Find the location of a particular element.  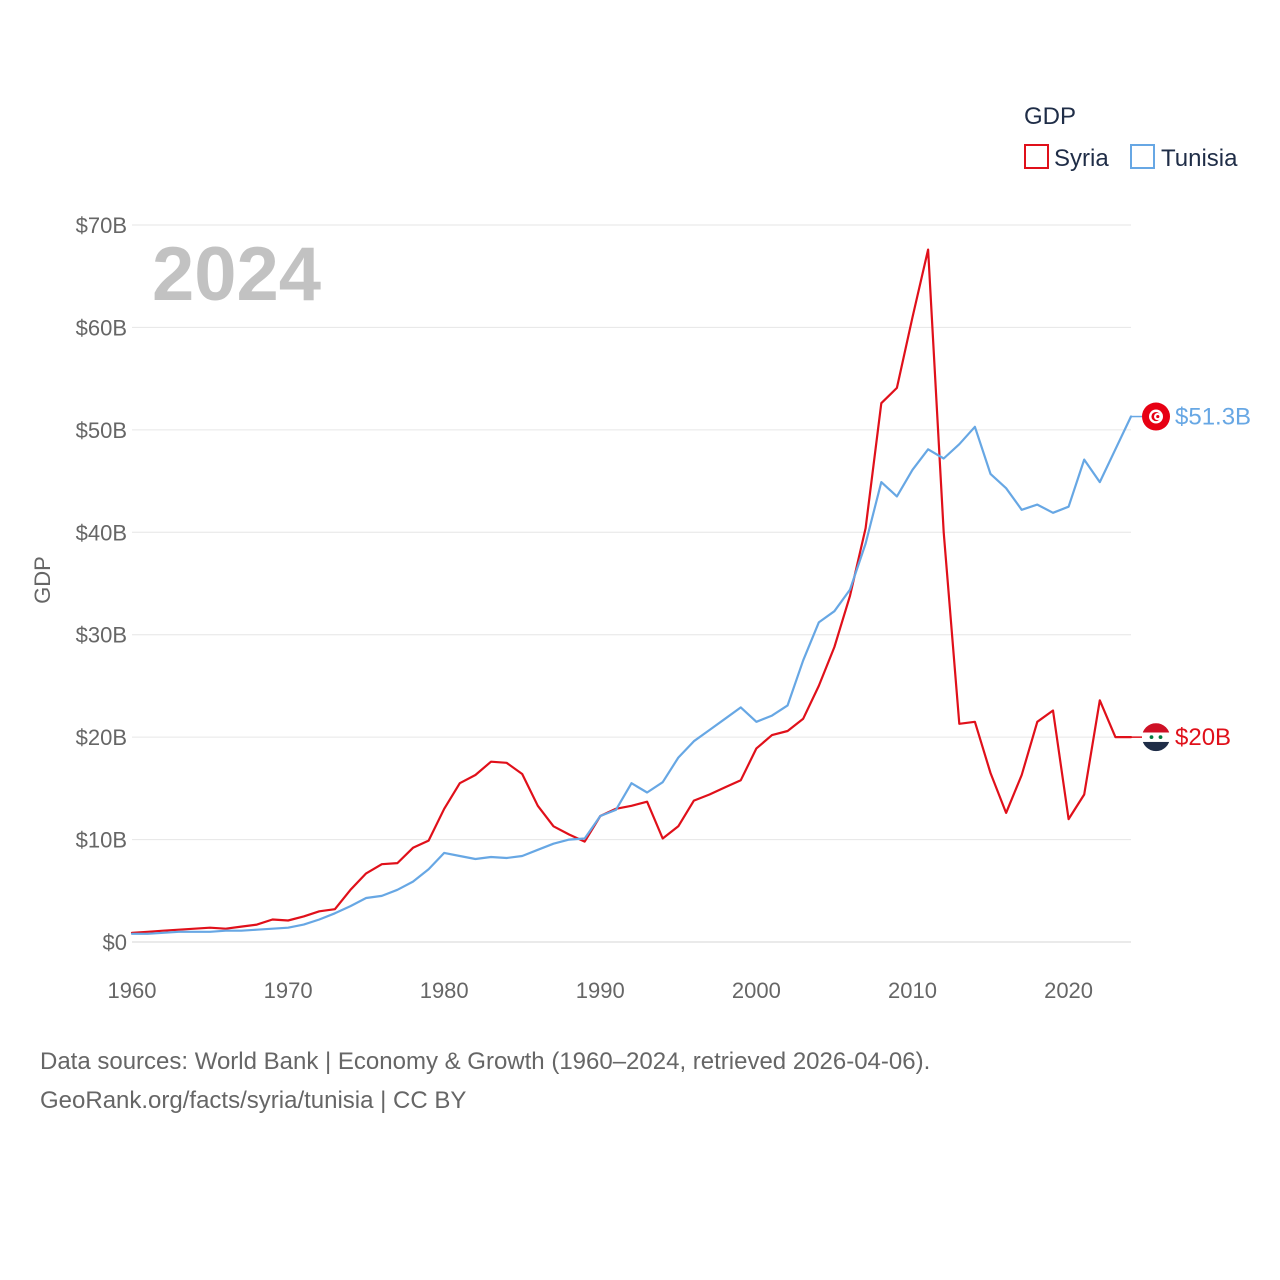

legend-swatch-tunisia is located at coordinates (1142, 156).